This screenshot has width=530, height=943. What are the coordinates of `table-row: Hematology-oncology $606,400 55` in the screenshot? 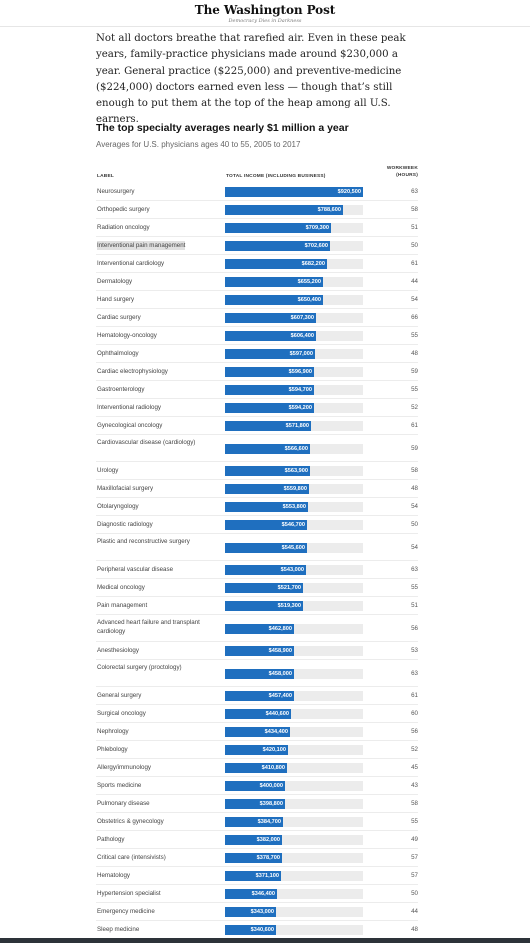 It's located at (257, 336).